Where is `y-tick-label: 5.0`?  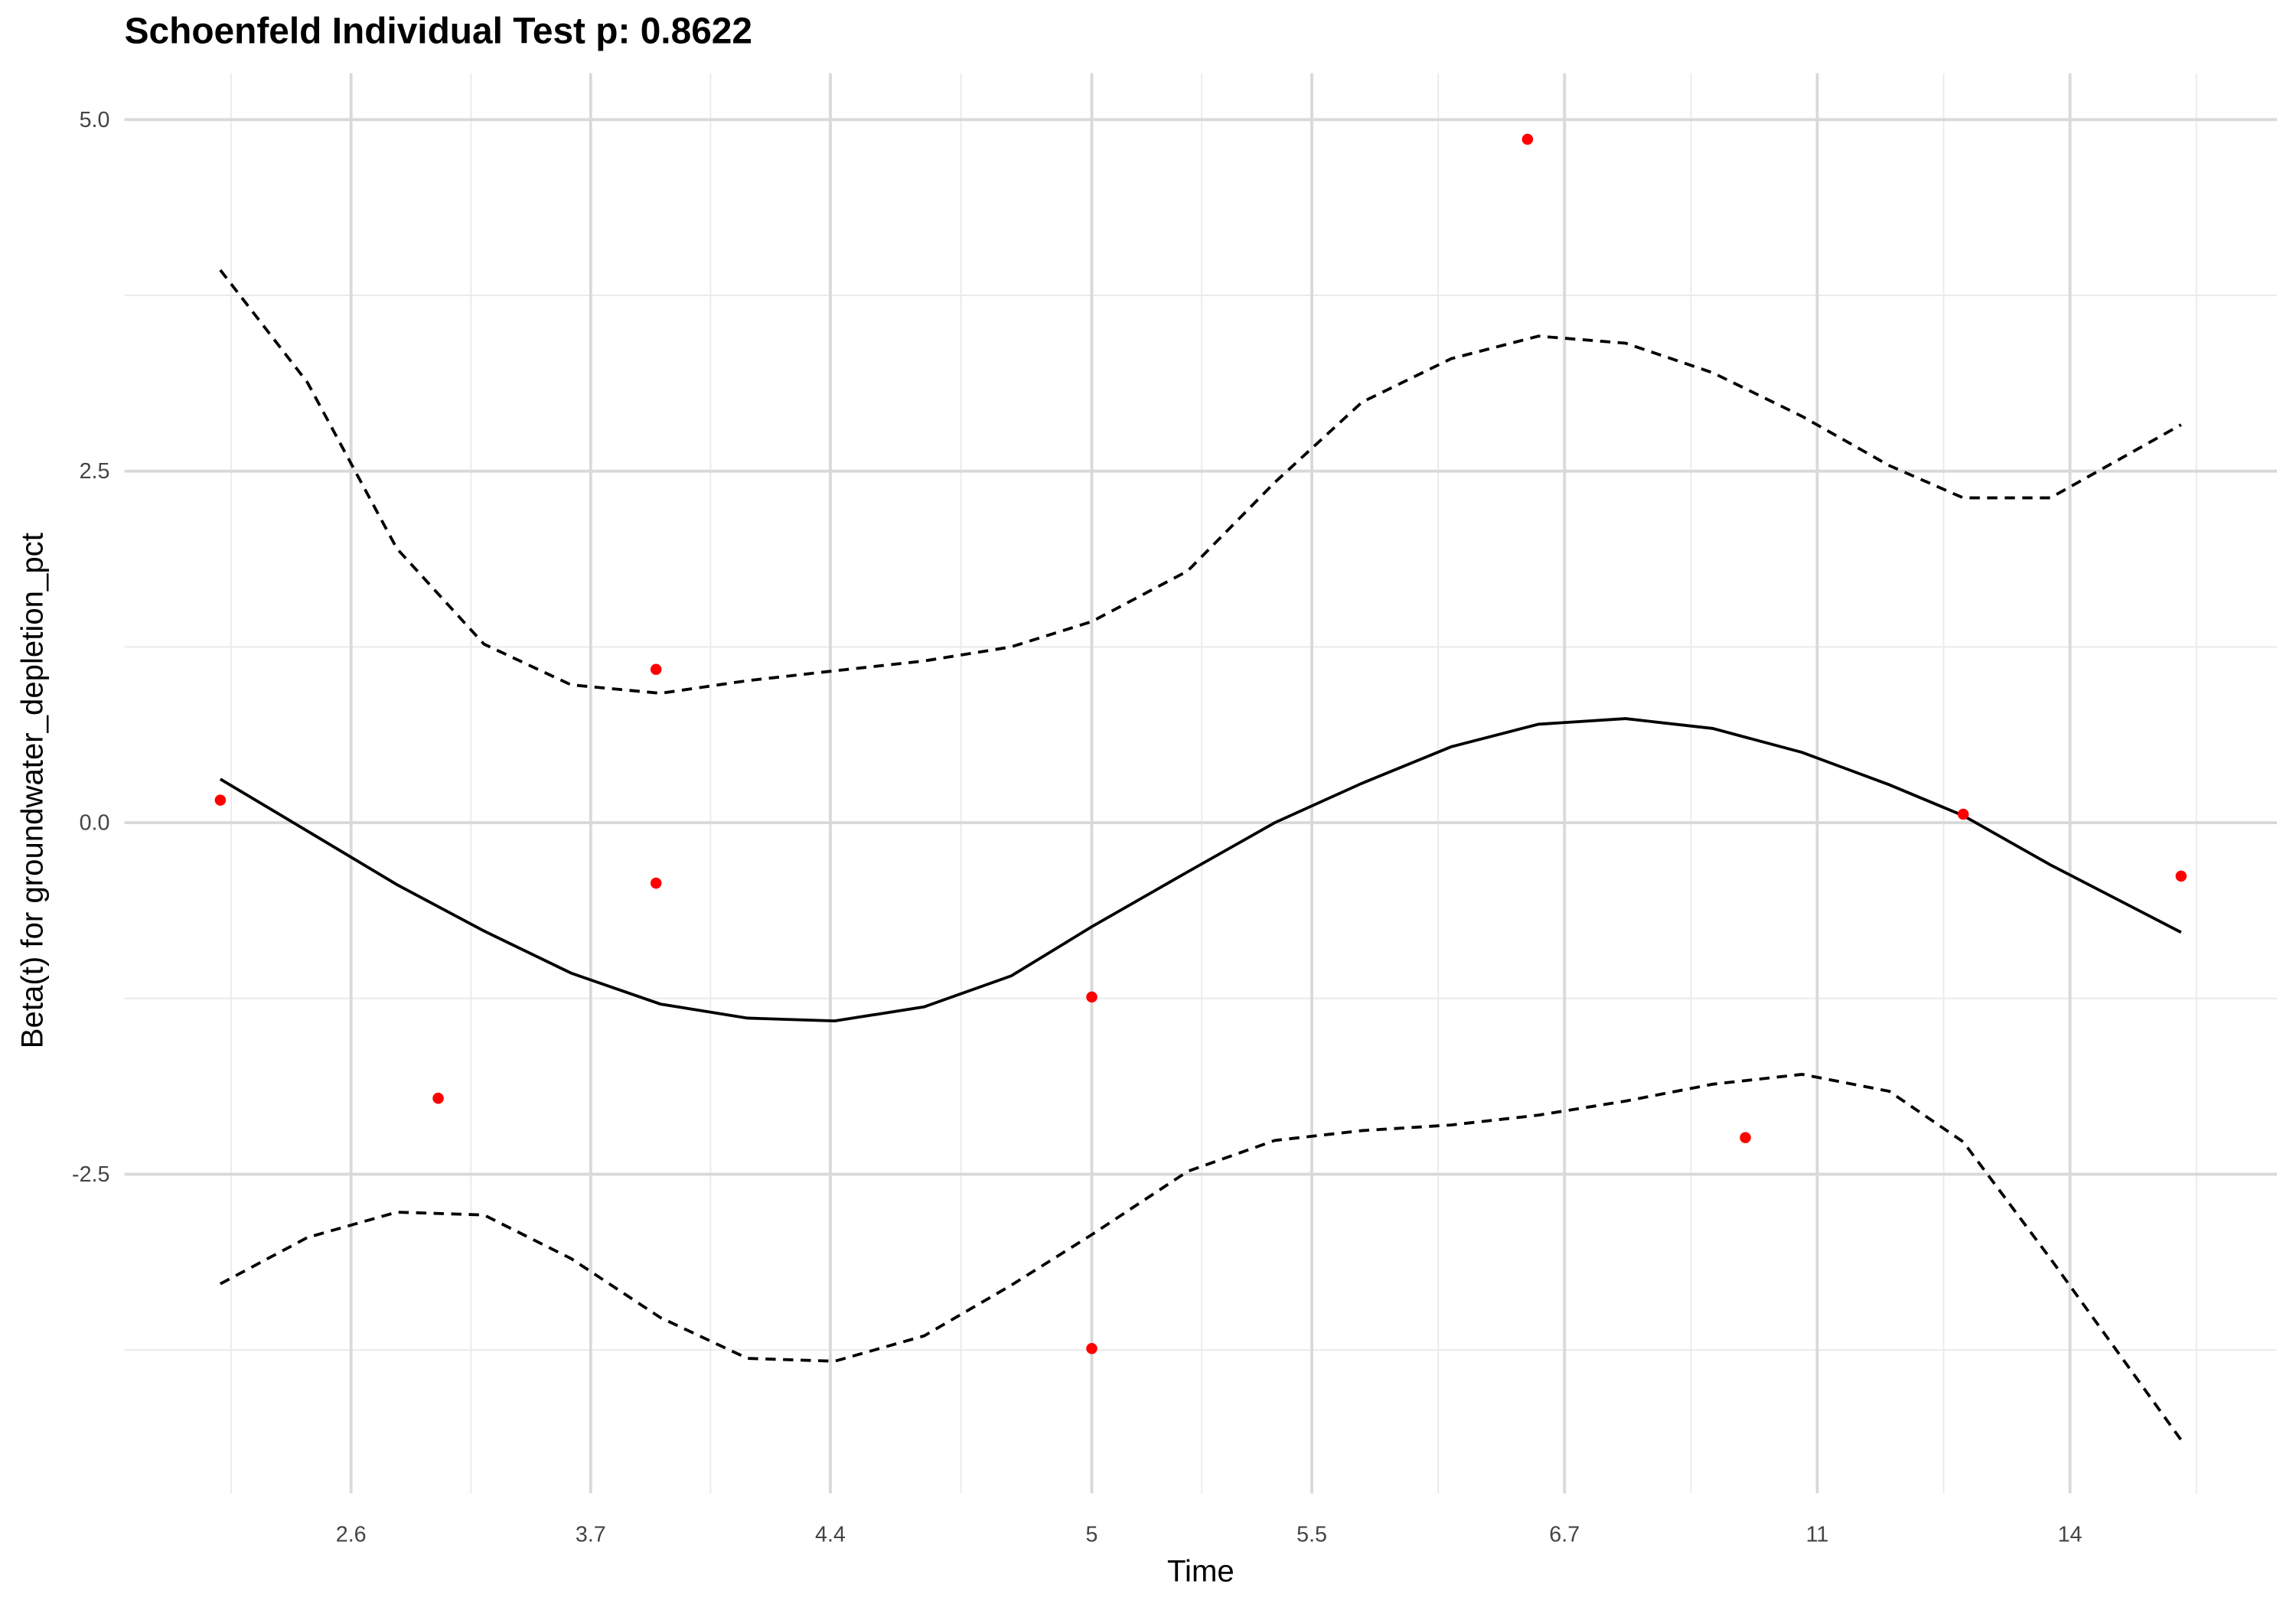 y-tick-label: 5.0 is located at coordinates (95, 120).